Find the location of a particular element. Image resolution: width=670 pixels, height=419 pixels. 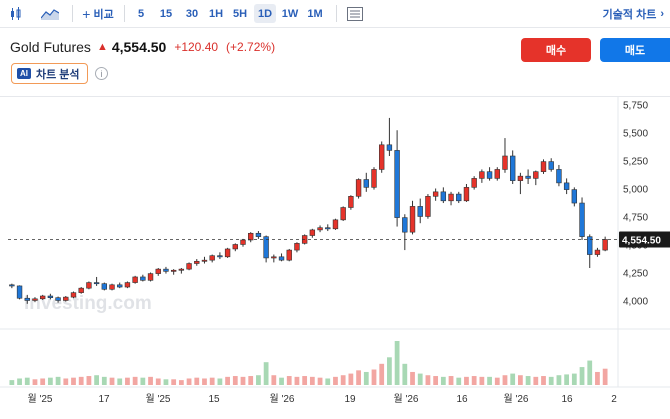

technical-chart-link: 기술적 차트 › is located at coordinates (633, 13).